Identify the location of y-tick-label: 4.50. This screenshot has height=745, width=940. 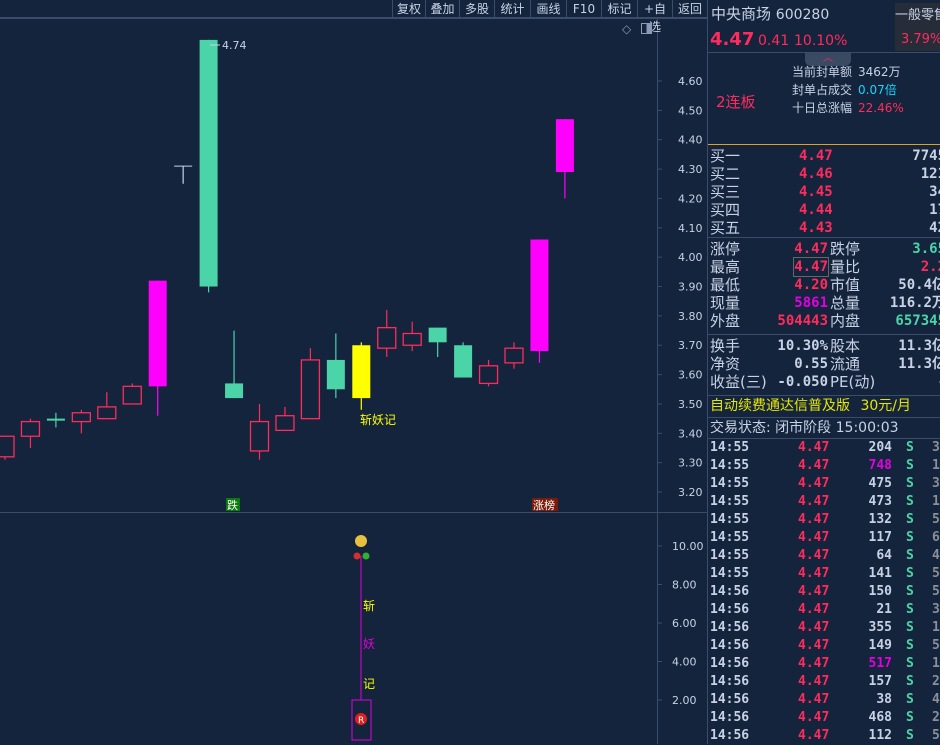
(690, 110).